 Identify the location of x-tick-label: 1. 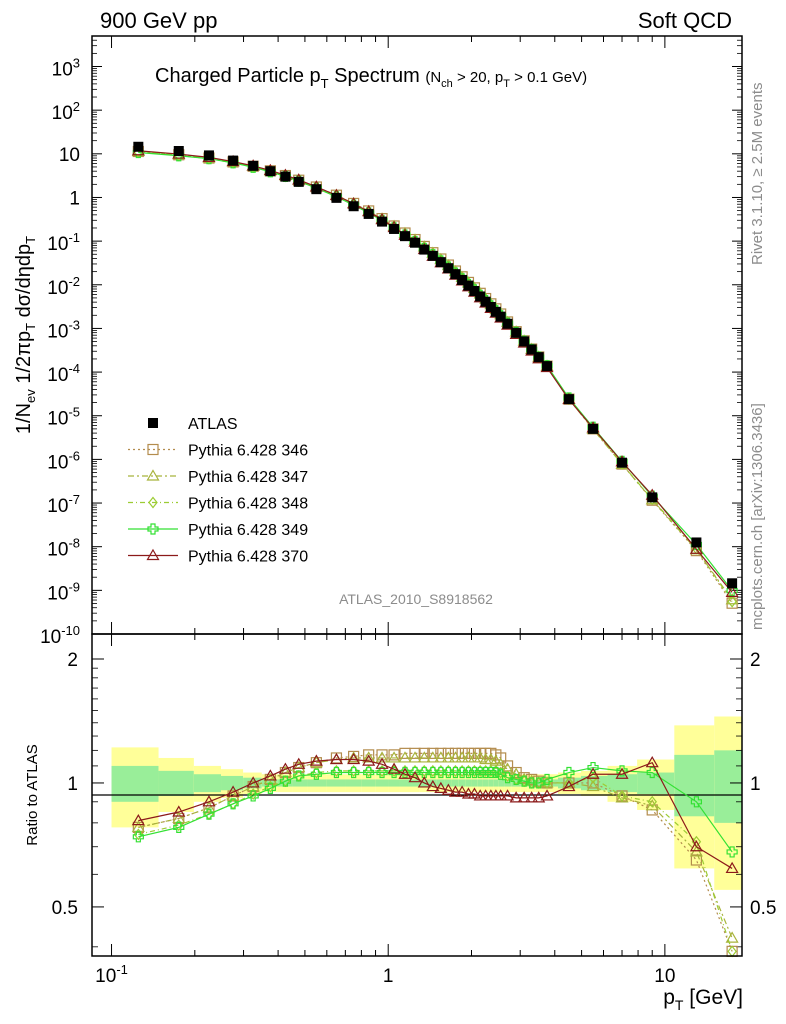
(388, 976).